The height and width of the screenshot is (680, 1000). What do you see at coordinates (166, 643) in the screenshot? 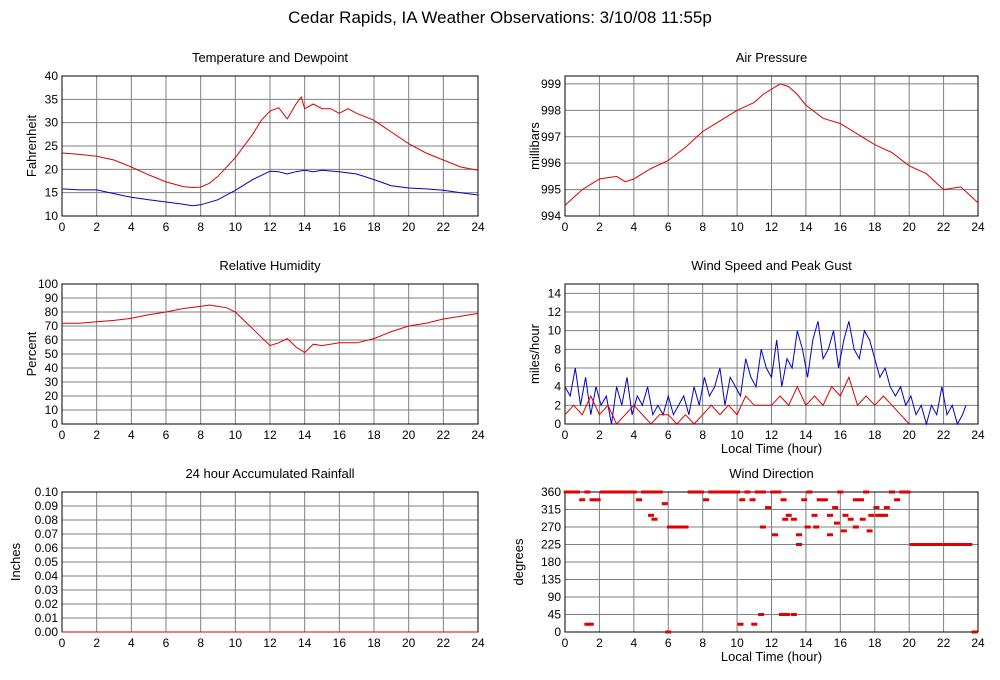
I see `rain-x-tick-label: 6` at bounding box center [166, 643].